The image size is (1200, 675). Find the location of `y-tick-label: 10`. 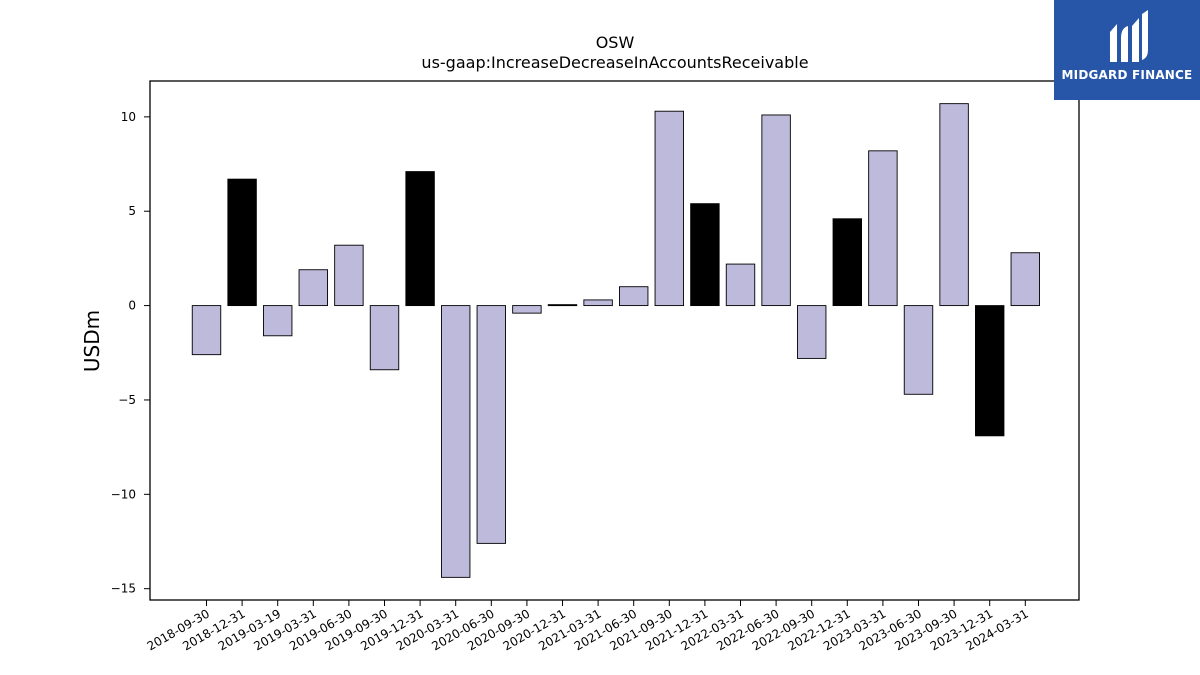

y-tick-label: 10 is located at coordinates (128, 117).